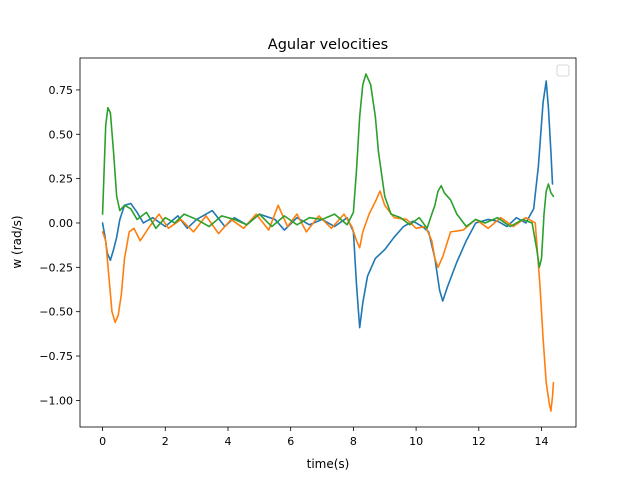  Describe the element at coordinates (102, 441) in the screenshot. I see `x-tick-label: 0` at that location.